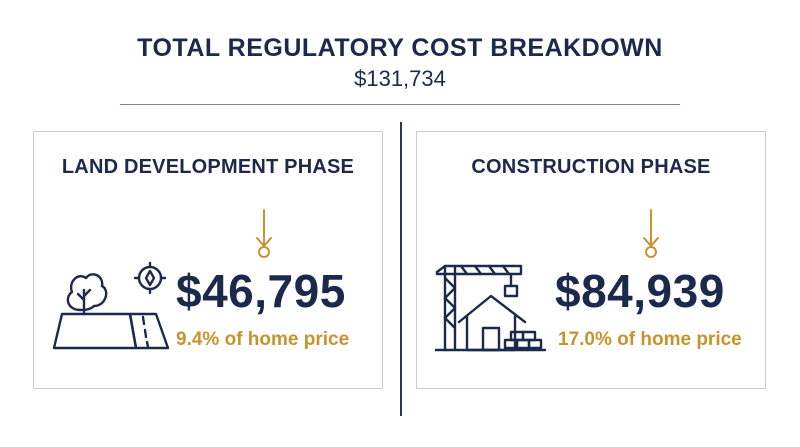  Describe the element at coordinates (111, 305) in the screenshot. I see `land-road-tree-icon` at that location.